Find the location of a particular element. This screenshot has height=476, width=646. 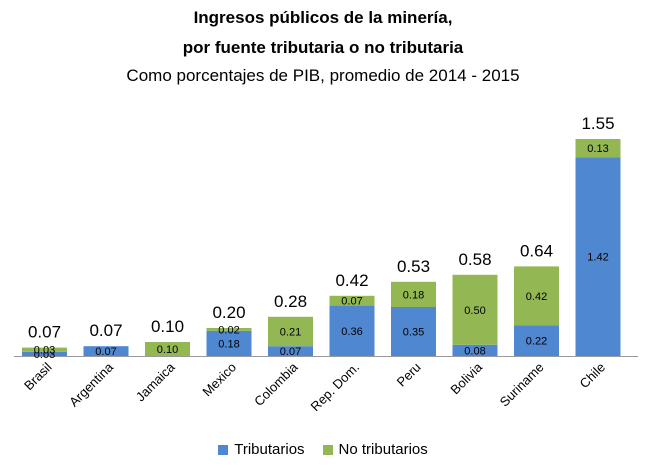

data-label-tributarios-bolivia: 0.08 is located at coordinates (474, 351).